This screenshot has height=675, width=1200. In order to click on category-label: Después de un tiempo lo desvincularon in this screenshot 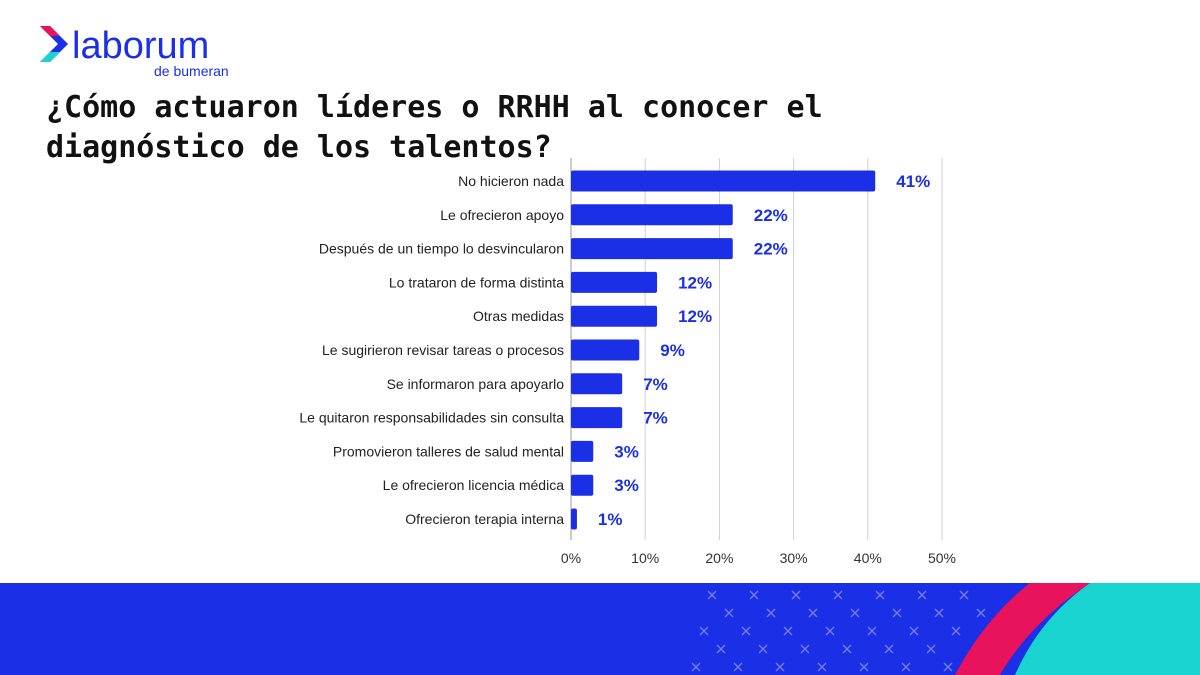, I will do `click(441, 249)`.